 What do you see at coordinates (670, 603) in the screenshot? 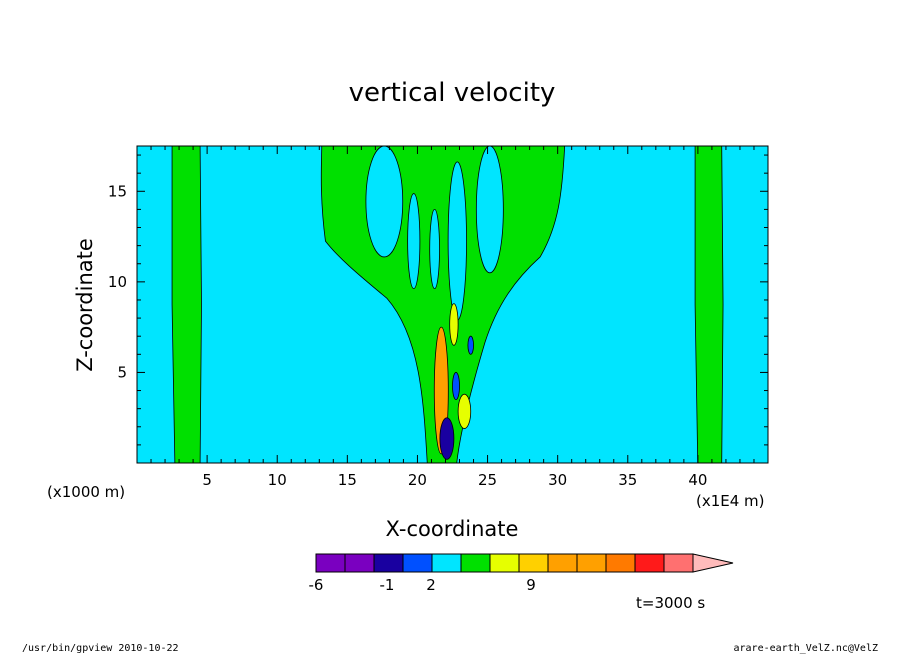
I see `time-label: t=3000 s` at bounding box center [670, 603].